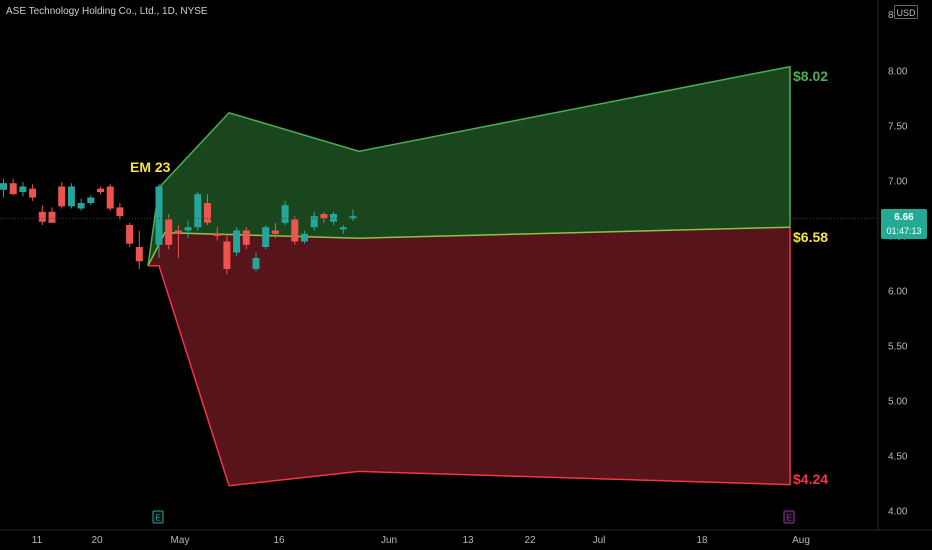 This screenshot has width=932, height=550. What do you see at coordinates (279, 540) in the screenshot?
I see `x-tick-label: 16` at bounding box center [279, 540].